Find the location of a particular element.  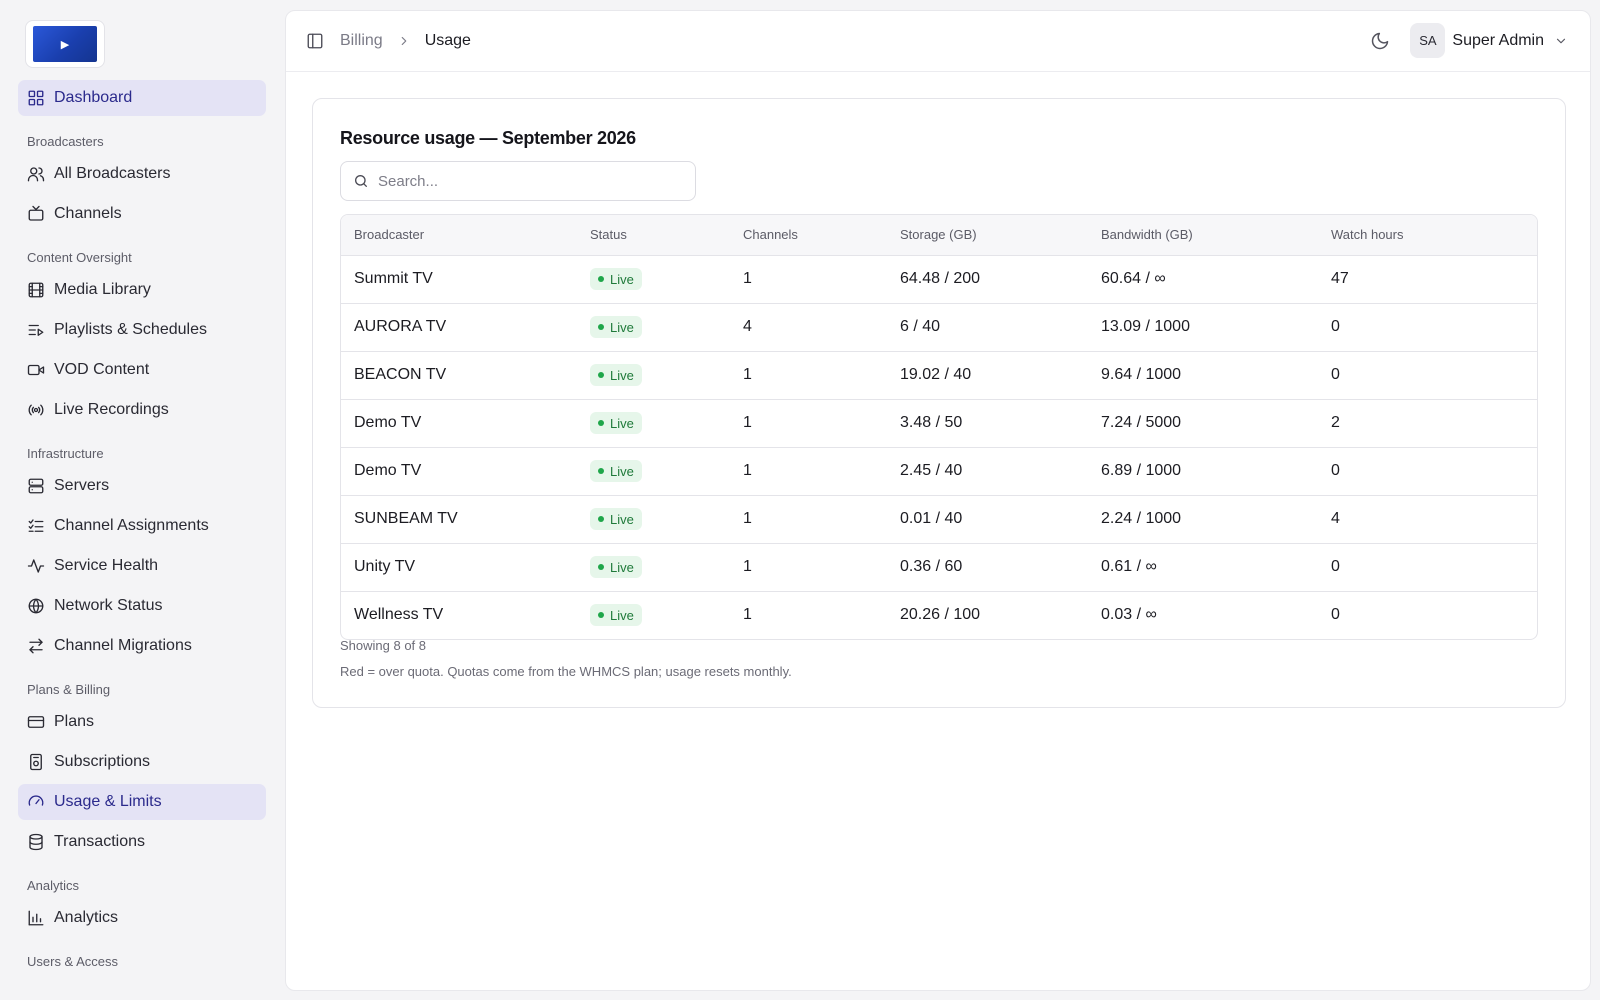

user-menu: SA Super Admin is located at coordinates (1489, 40).